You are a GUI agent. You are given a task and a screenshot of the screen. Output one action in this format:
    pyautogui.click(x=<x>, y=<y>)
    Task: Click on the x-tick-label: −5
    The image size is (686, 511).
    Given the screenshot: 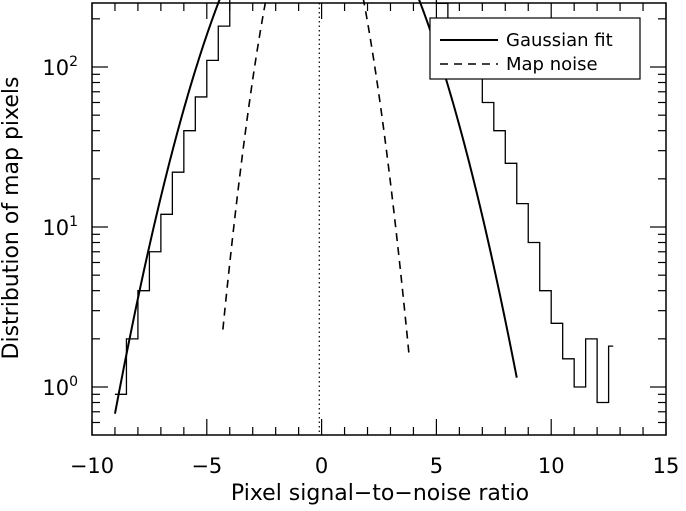 What is the action you would take?
    pyautogui.click(x=206, y=466)
    